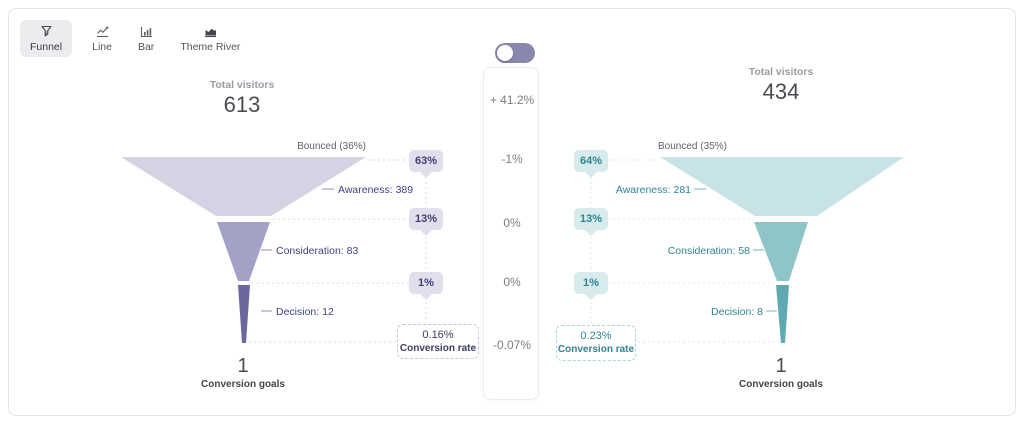  I want to click on tab-theme-river-label: Theme River, so click(210, 47).